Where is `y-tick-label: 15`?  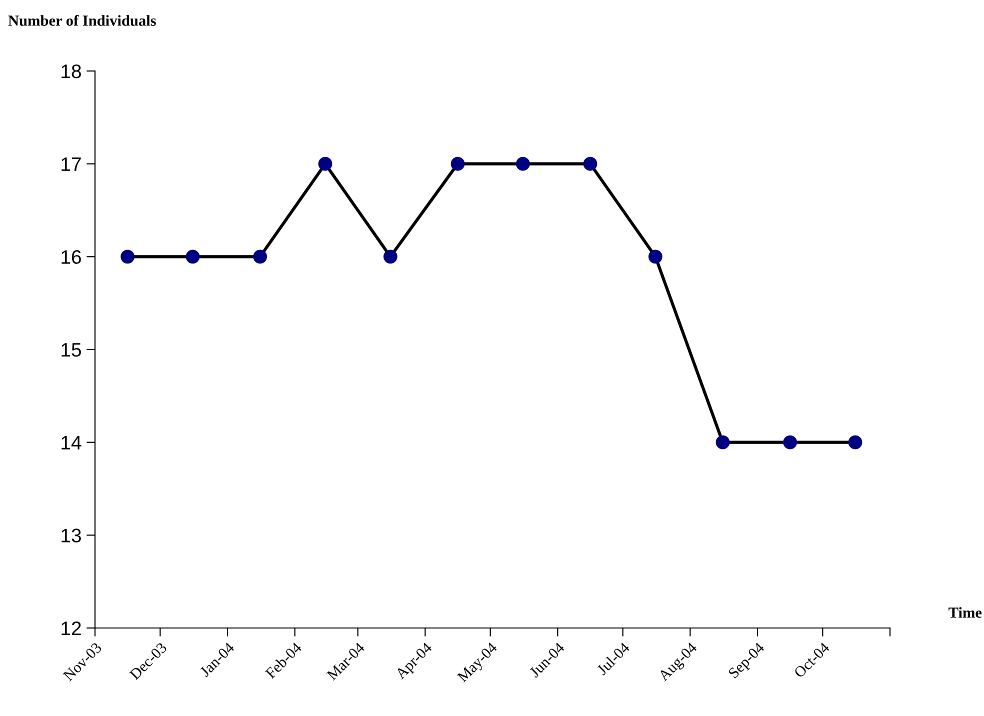
y-tick-label: 15 is located at coordinates (71, 350).